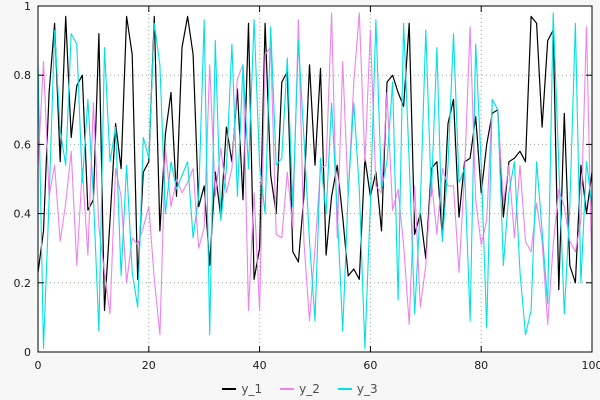 The image size is (600, 400). What do you see at coordinates (38, 365) in the screenshot?
I see `x-tick-label: 0` at bounding box center [38, 365].